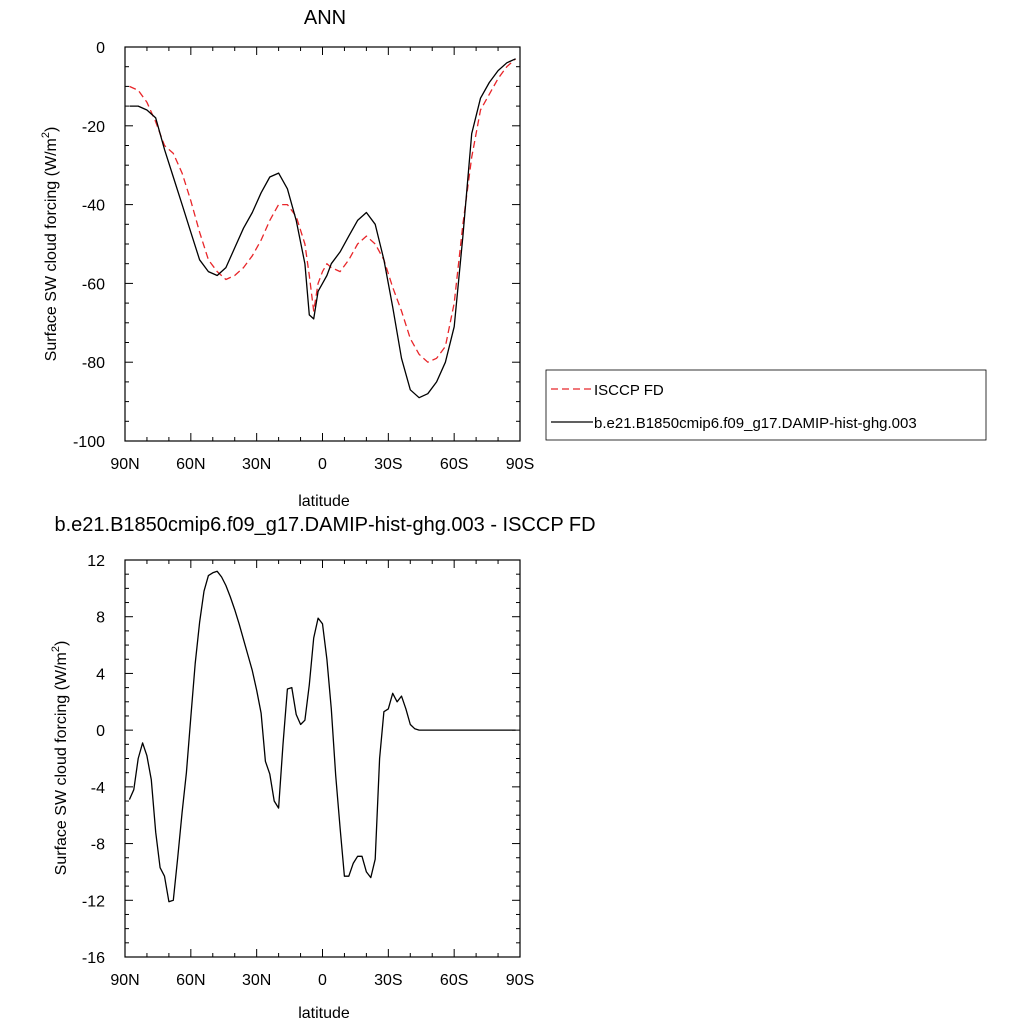 The image size is (1024, 1024). Describe the element at coordinates (190, 464) in the screenshot. I see `top-xtick-label: 60N` at that location.